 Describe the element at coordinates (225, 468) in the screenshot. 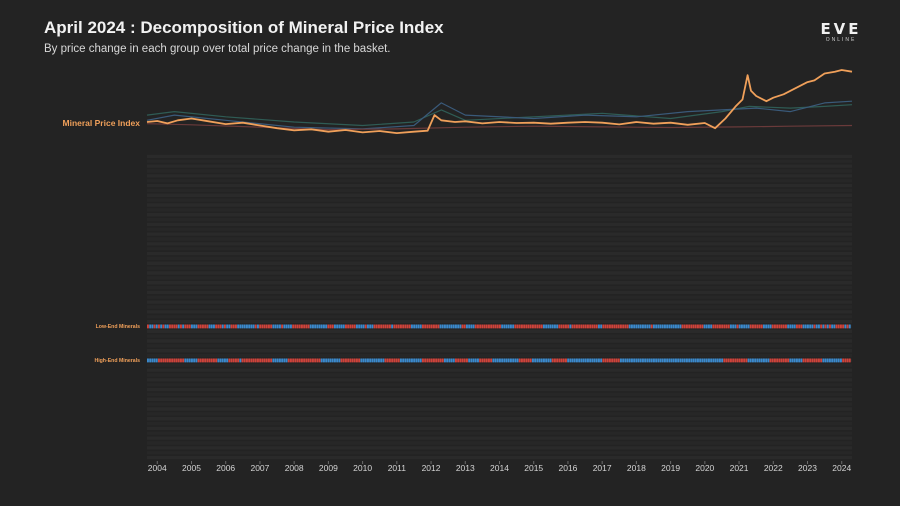

I see `x-tick-label: 2006` at that location.